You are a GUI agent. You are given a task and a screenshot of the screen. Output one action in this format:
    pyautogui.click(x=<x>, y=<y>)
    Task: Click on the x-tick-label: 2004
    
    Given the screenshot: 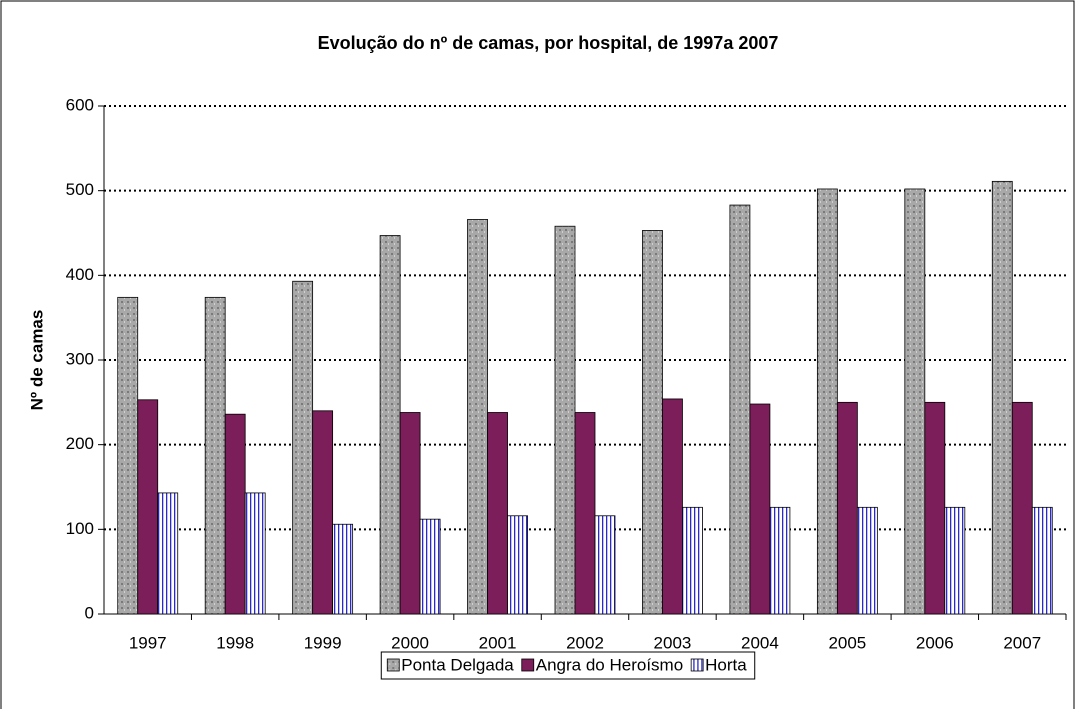 What is the action you would take?
    pyautogui.click(x=760, y=642)
    